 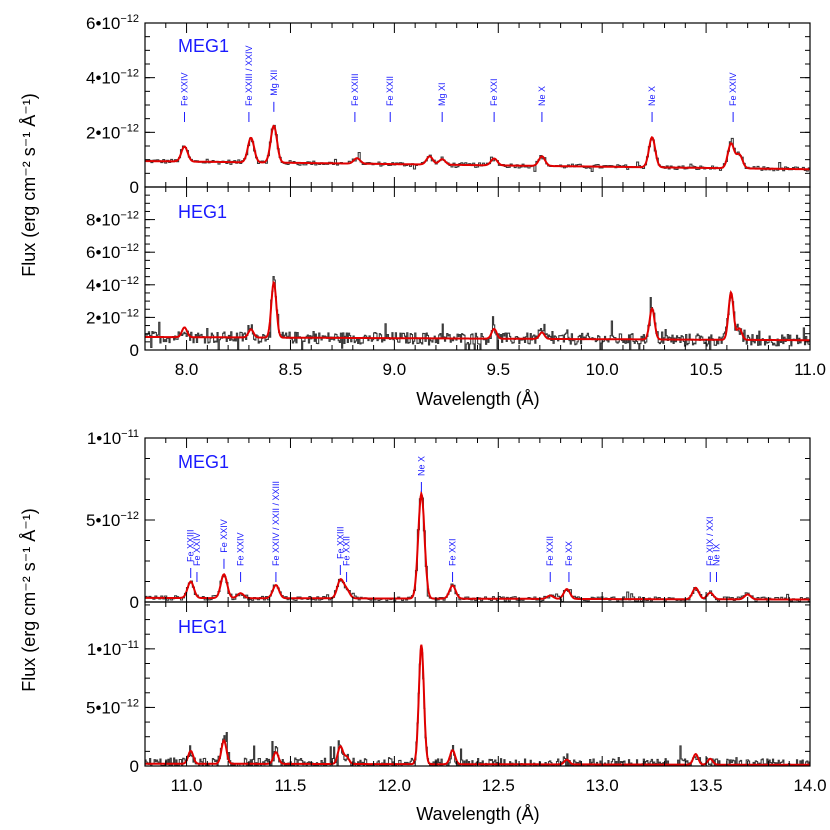 What do you see at coordinates (191, 545) in the screenshot?
I see `line-id-label-bottom-MEG1-0: Fe XXIII` at bounding box center [191, 545].